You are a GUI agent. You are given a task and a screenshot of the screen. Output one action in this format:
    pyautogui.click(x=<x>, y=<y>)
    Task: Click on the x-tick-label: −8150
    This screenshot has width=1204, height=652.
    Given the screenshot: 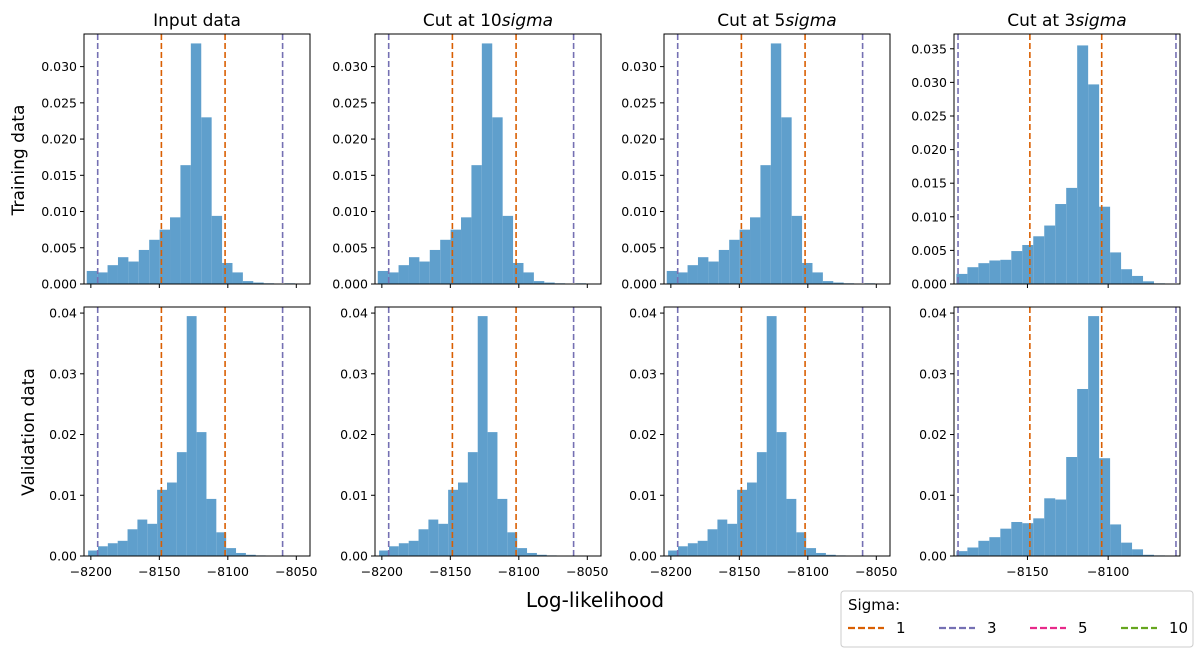 What is the action you would take?
    pyautogui.click(x=450, y=571)
    